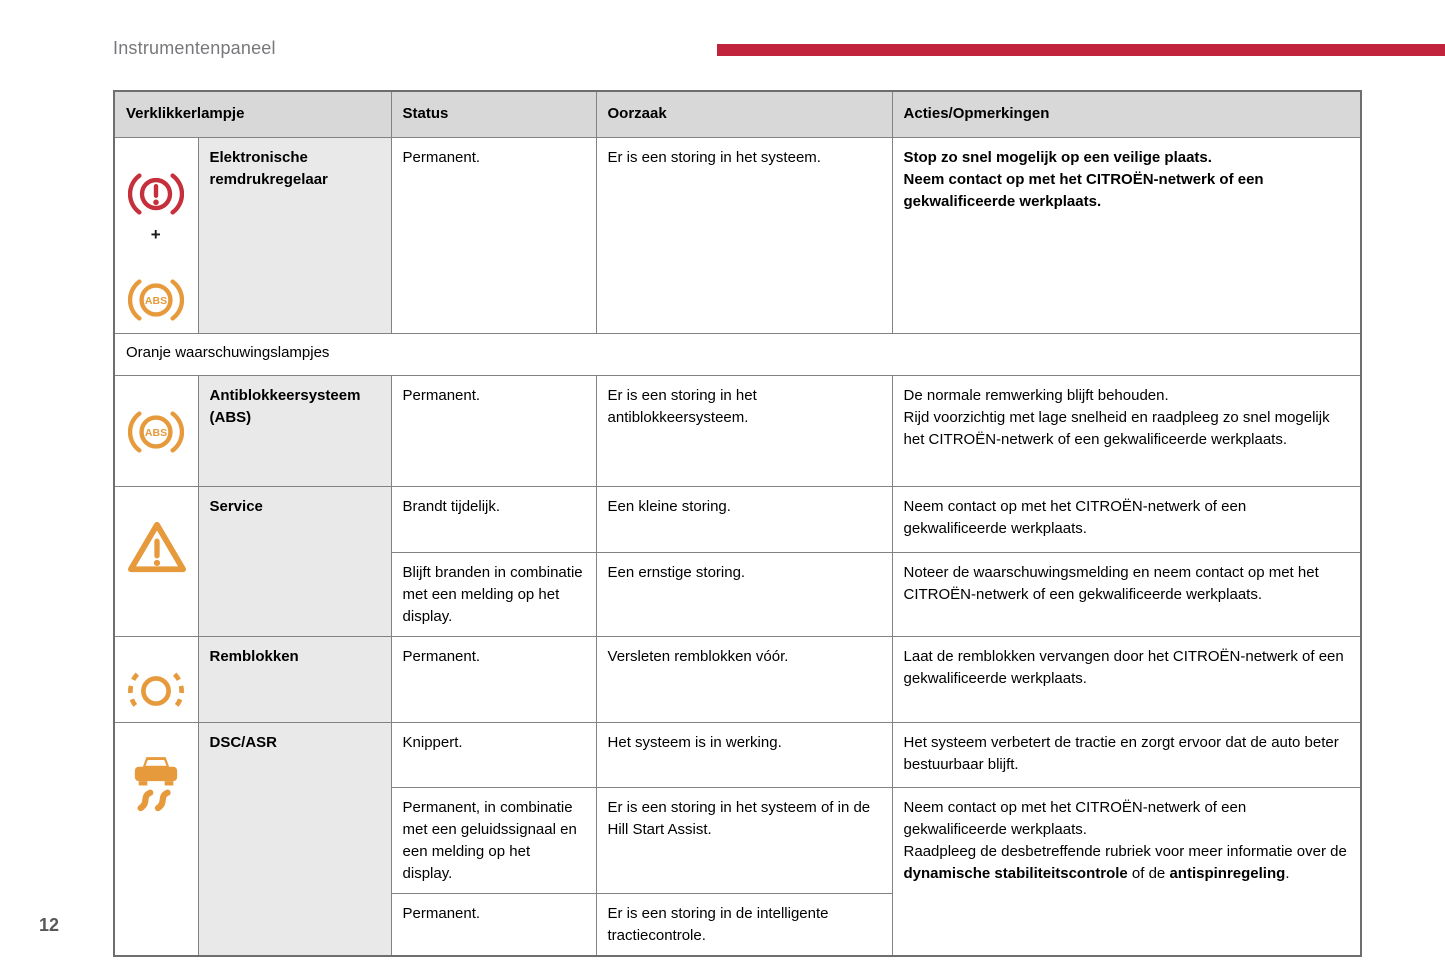 This screenshot has width=1445, height=963. What do you see at coordinates (155, 193) in the screenshot?
I see `brake-warning-icon` at bounding box center [155, 193].